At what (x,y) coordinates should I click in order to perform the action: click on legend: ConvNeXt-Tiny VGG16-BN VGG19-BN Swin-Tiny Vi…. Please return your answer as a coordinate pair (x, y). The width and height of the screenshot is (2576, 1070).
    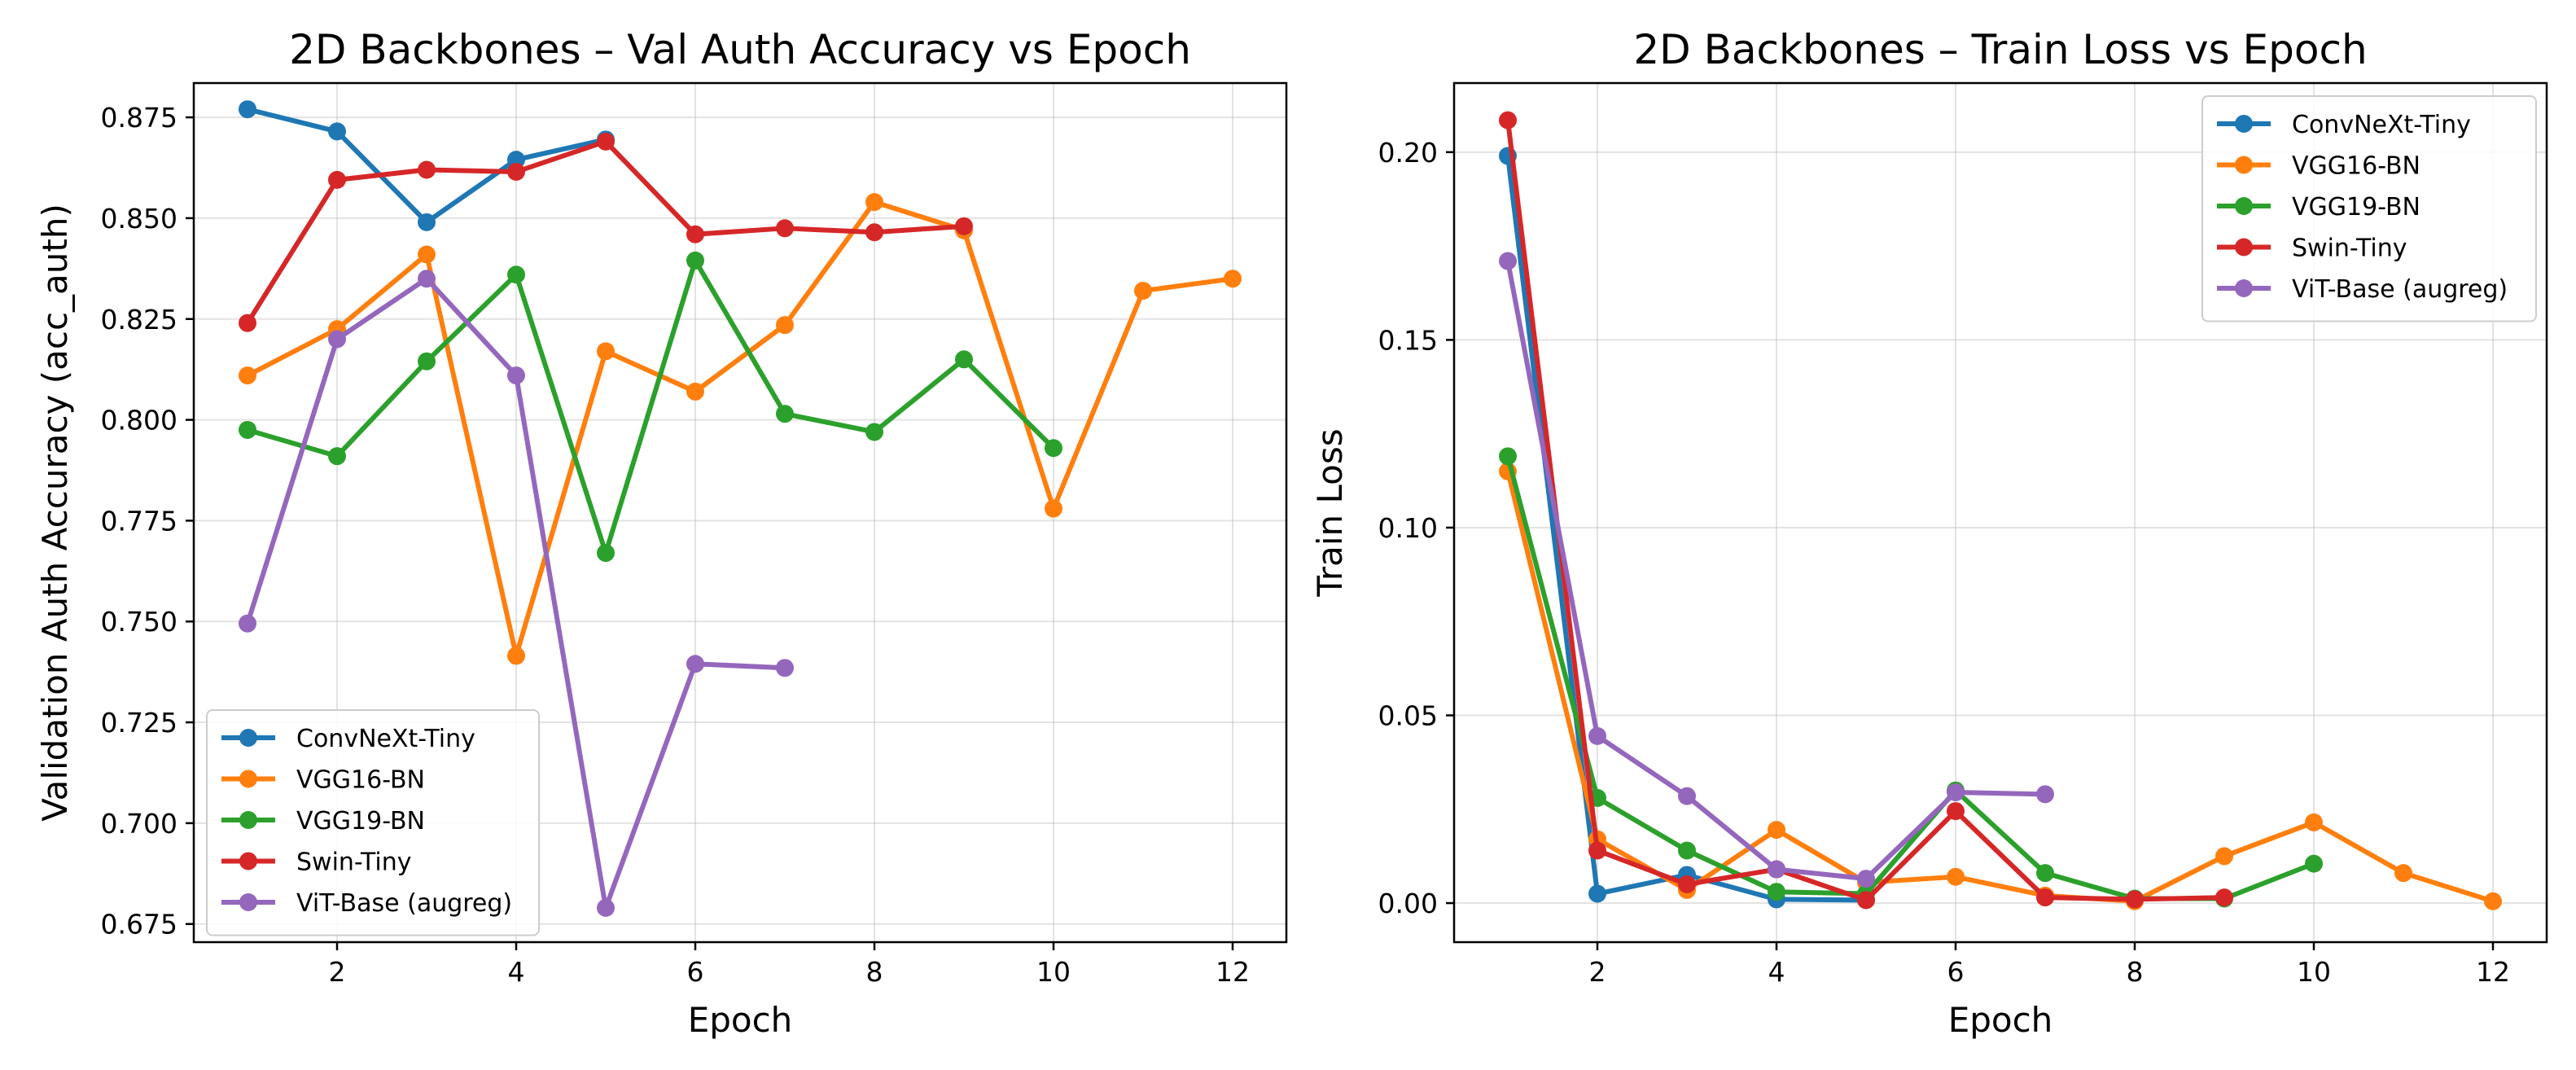
    Looking at the image, I should click on (2369, 208).